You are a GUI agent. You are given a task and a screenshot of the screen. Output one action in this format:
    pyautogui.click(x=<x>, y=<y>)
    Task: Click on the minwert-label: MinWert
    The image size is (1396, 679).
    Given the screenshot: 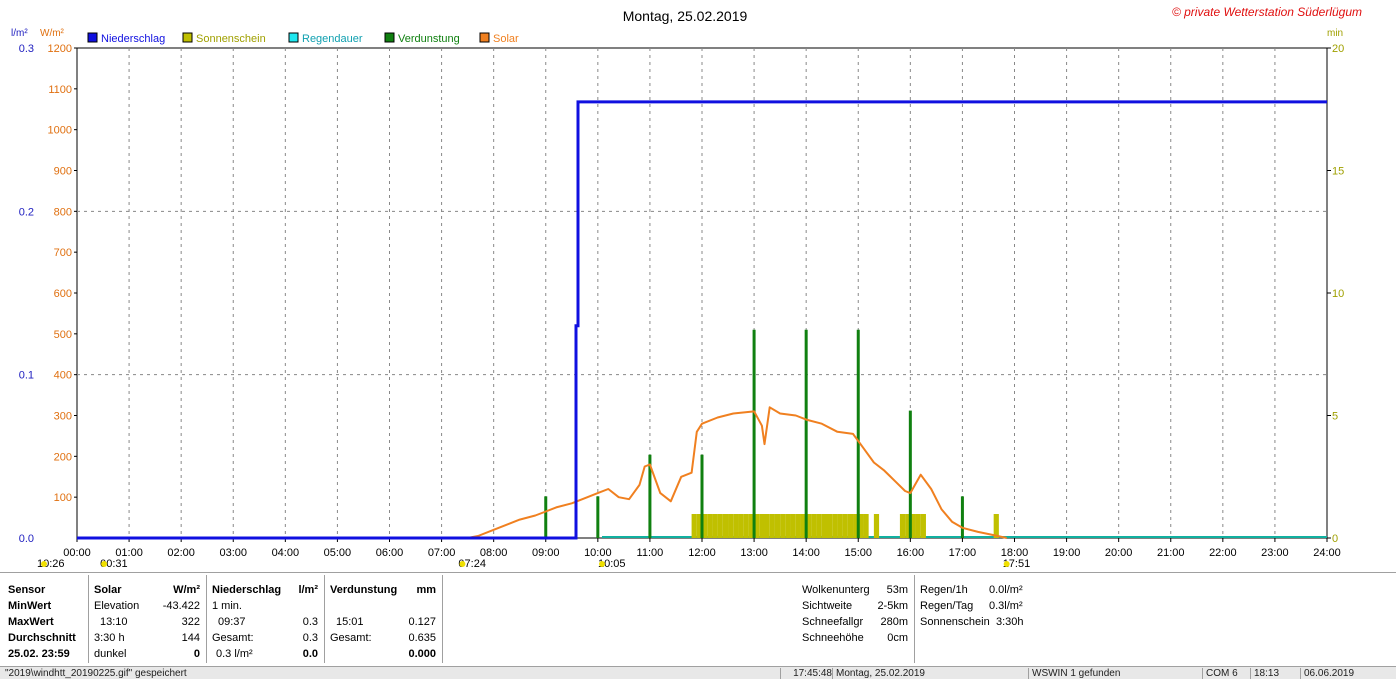 What is the action you would take?
    pyautogui.click(x=30, y=606)
    